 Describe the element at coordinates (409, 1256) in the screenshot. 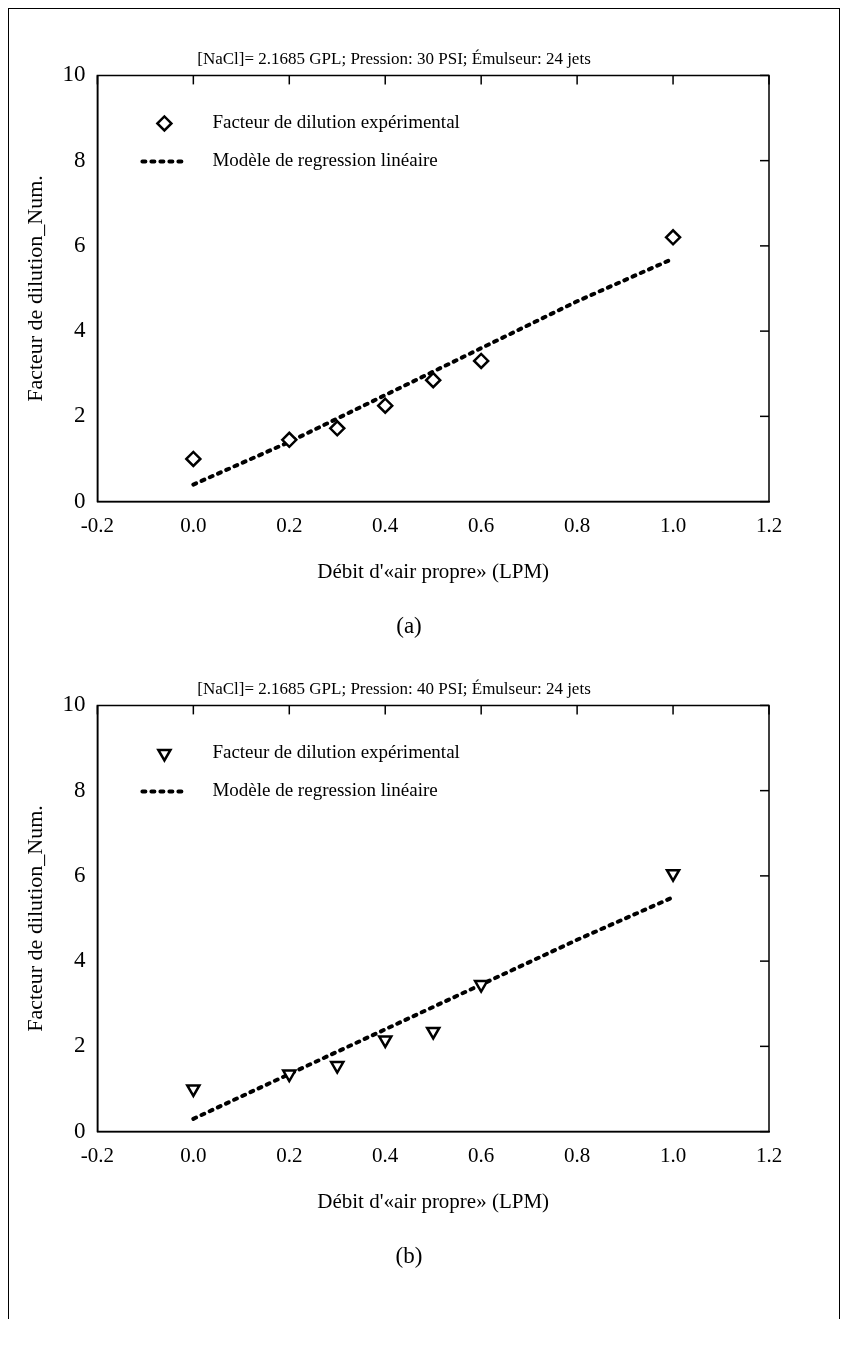

I see `text: (b)` at that location.